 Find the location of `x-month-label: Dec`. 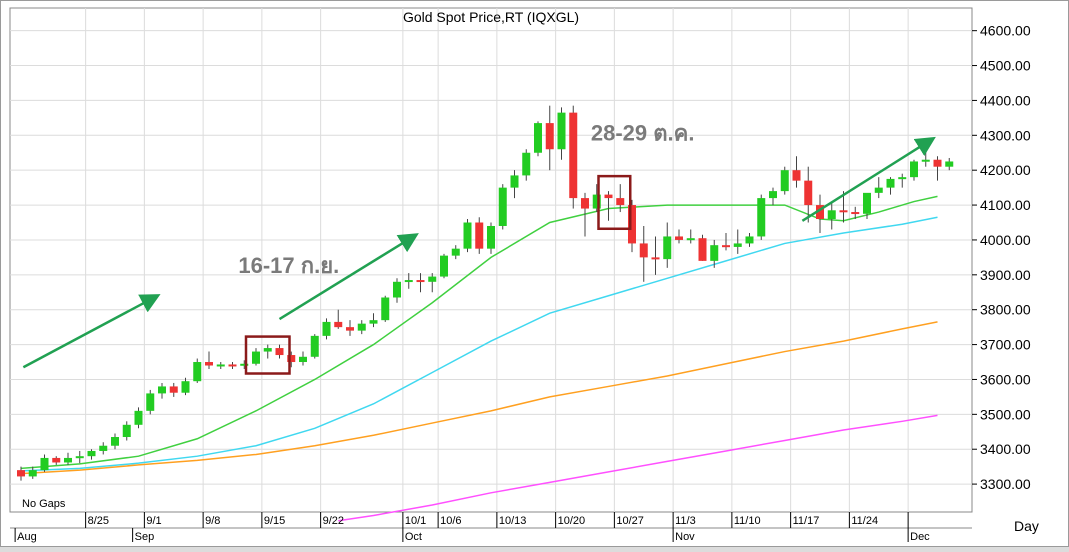

x-month-label: Dec is located at coordinates (920, 537).